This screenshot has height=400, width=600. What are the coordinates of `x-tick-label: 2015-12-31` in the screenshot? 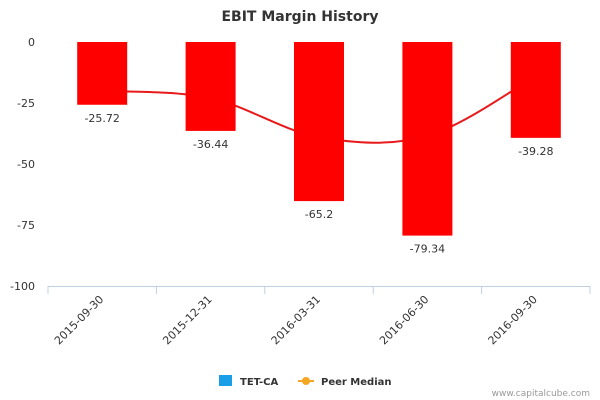 It's located at (187, 320).